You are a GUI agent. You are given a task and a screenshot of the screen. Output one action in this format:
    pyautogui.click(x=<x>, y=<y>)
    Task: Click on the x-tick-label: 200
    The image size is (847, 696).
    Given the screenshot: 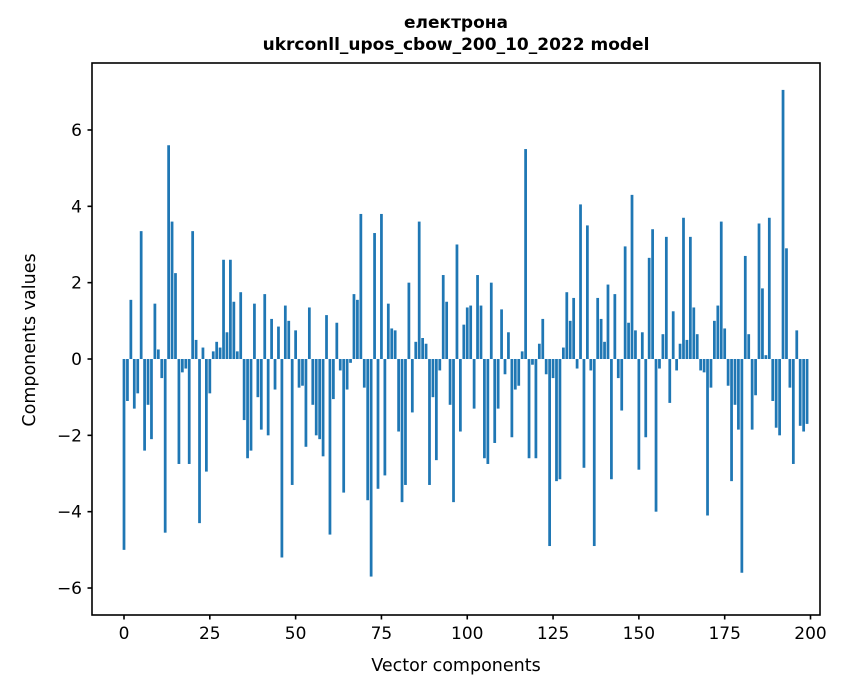 What is the action you would take?
    pyautogui.click(x=810, y=634)
    